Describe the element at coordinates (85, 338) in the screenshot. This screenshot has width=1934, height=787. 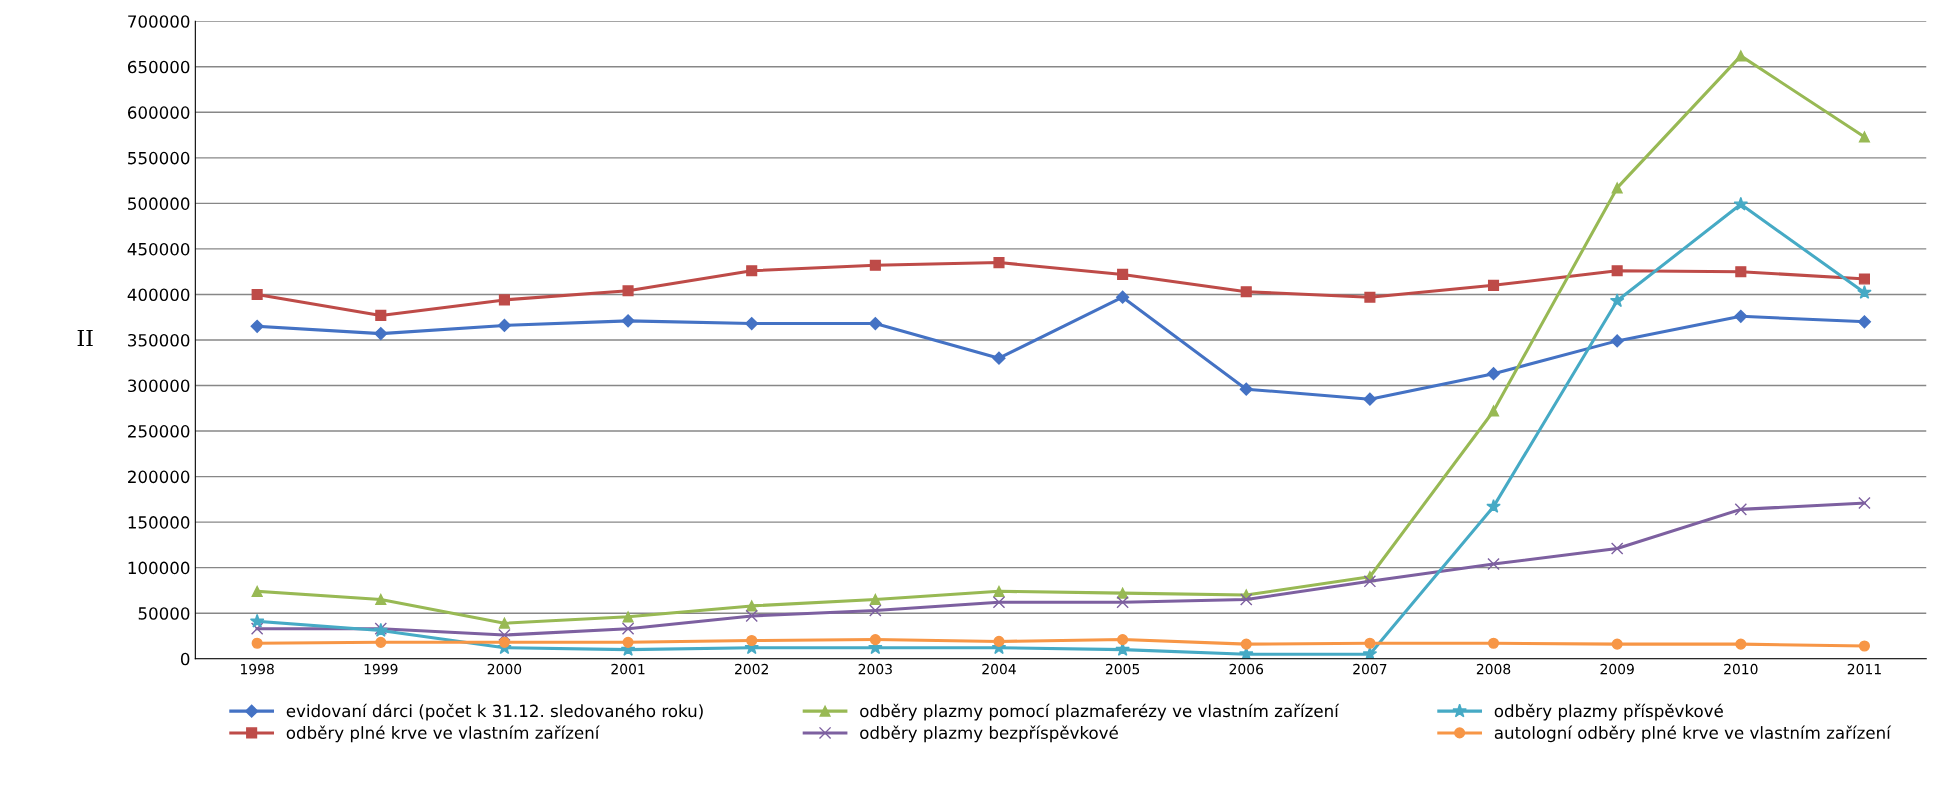
I see `y-axis-title: II` at that location.